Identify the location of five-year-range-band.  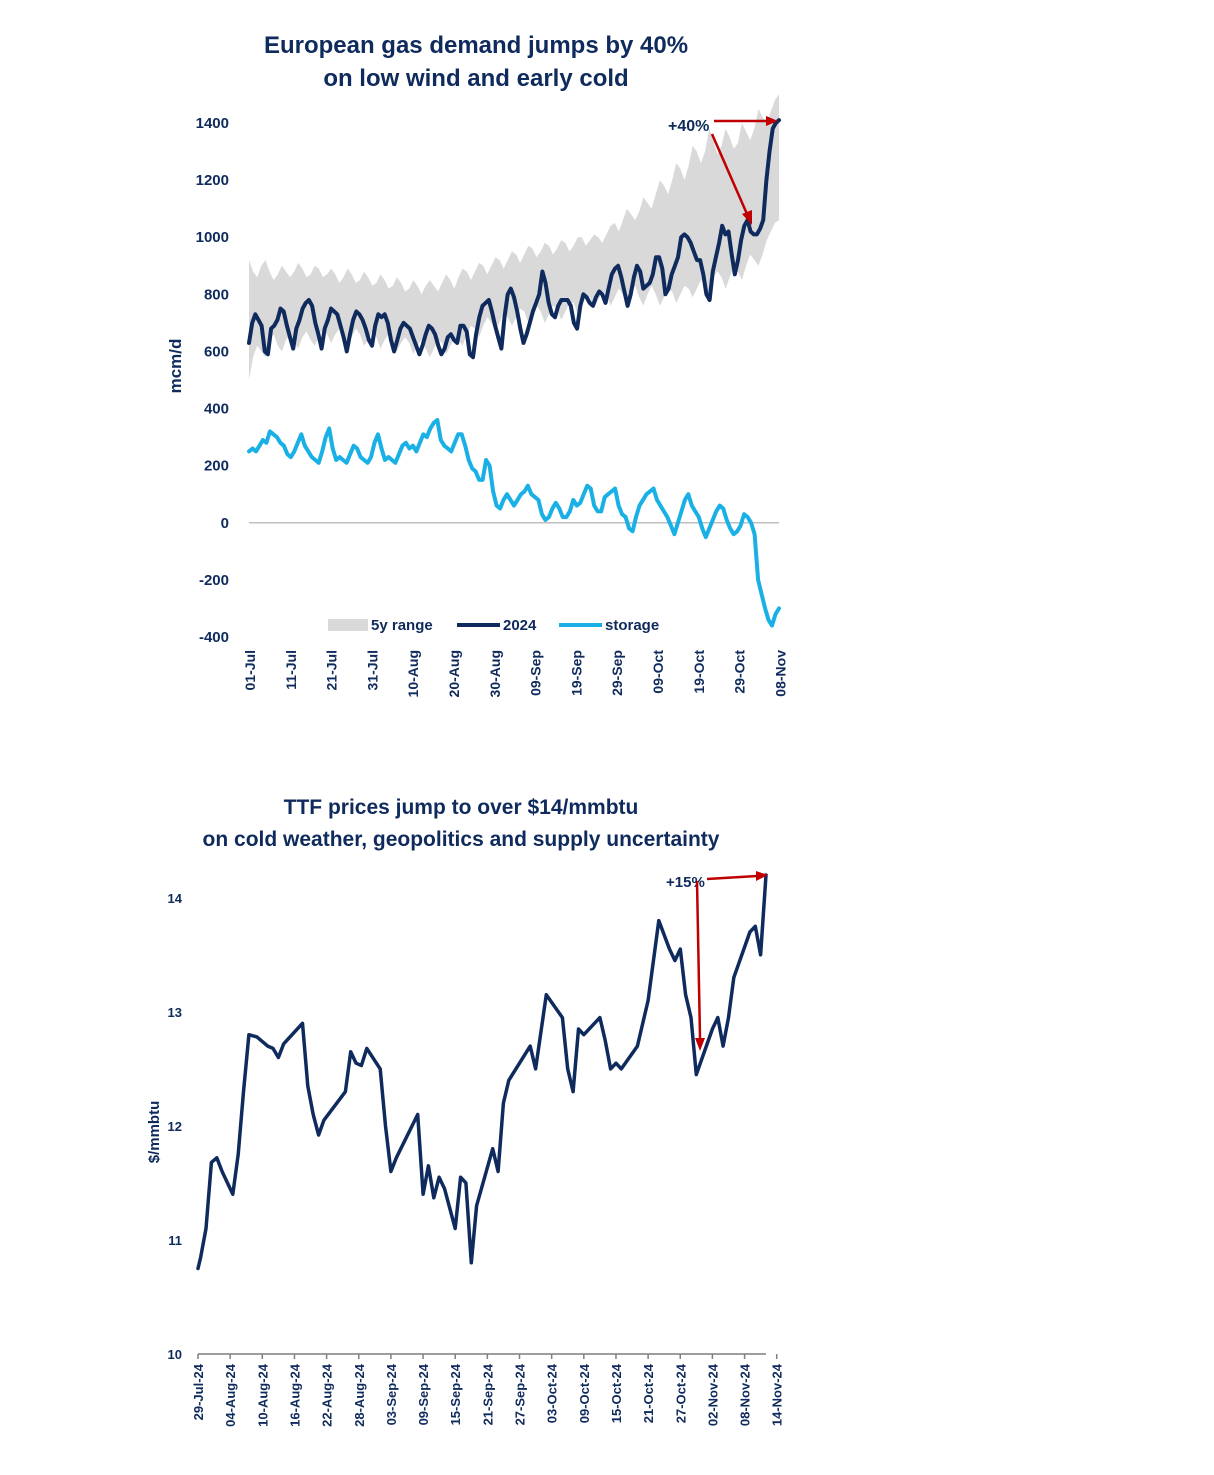
(514, 237).